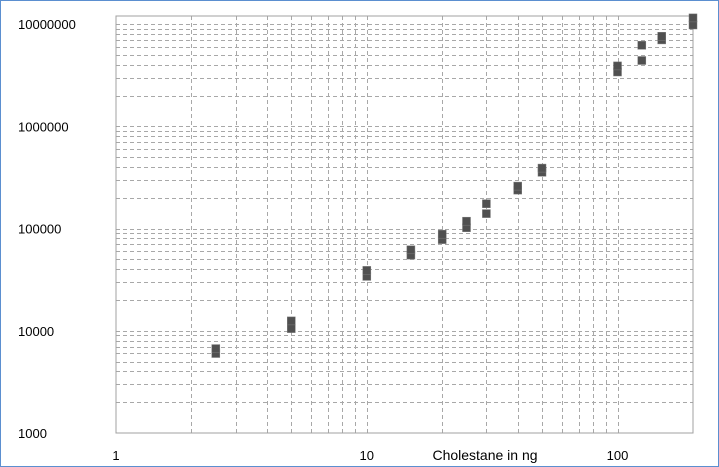 The width and height of the screenshot is (719, 467). I want to click on y-tick-labels: 1000 10000 100000 1000000 10000000, so click(47, 229).